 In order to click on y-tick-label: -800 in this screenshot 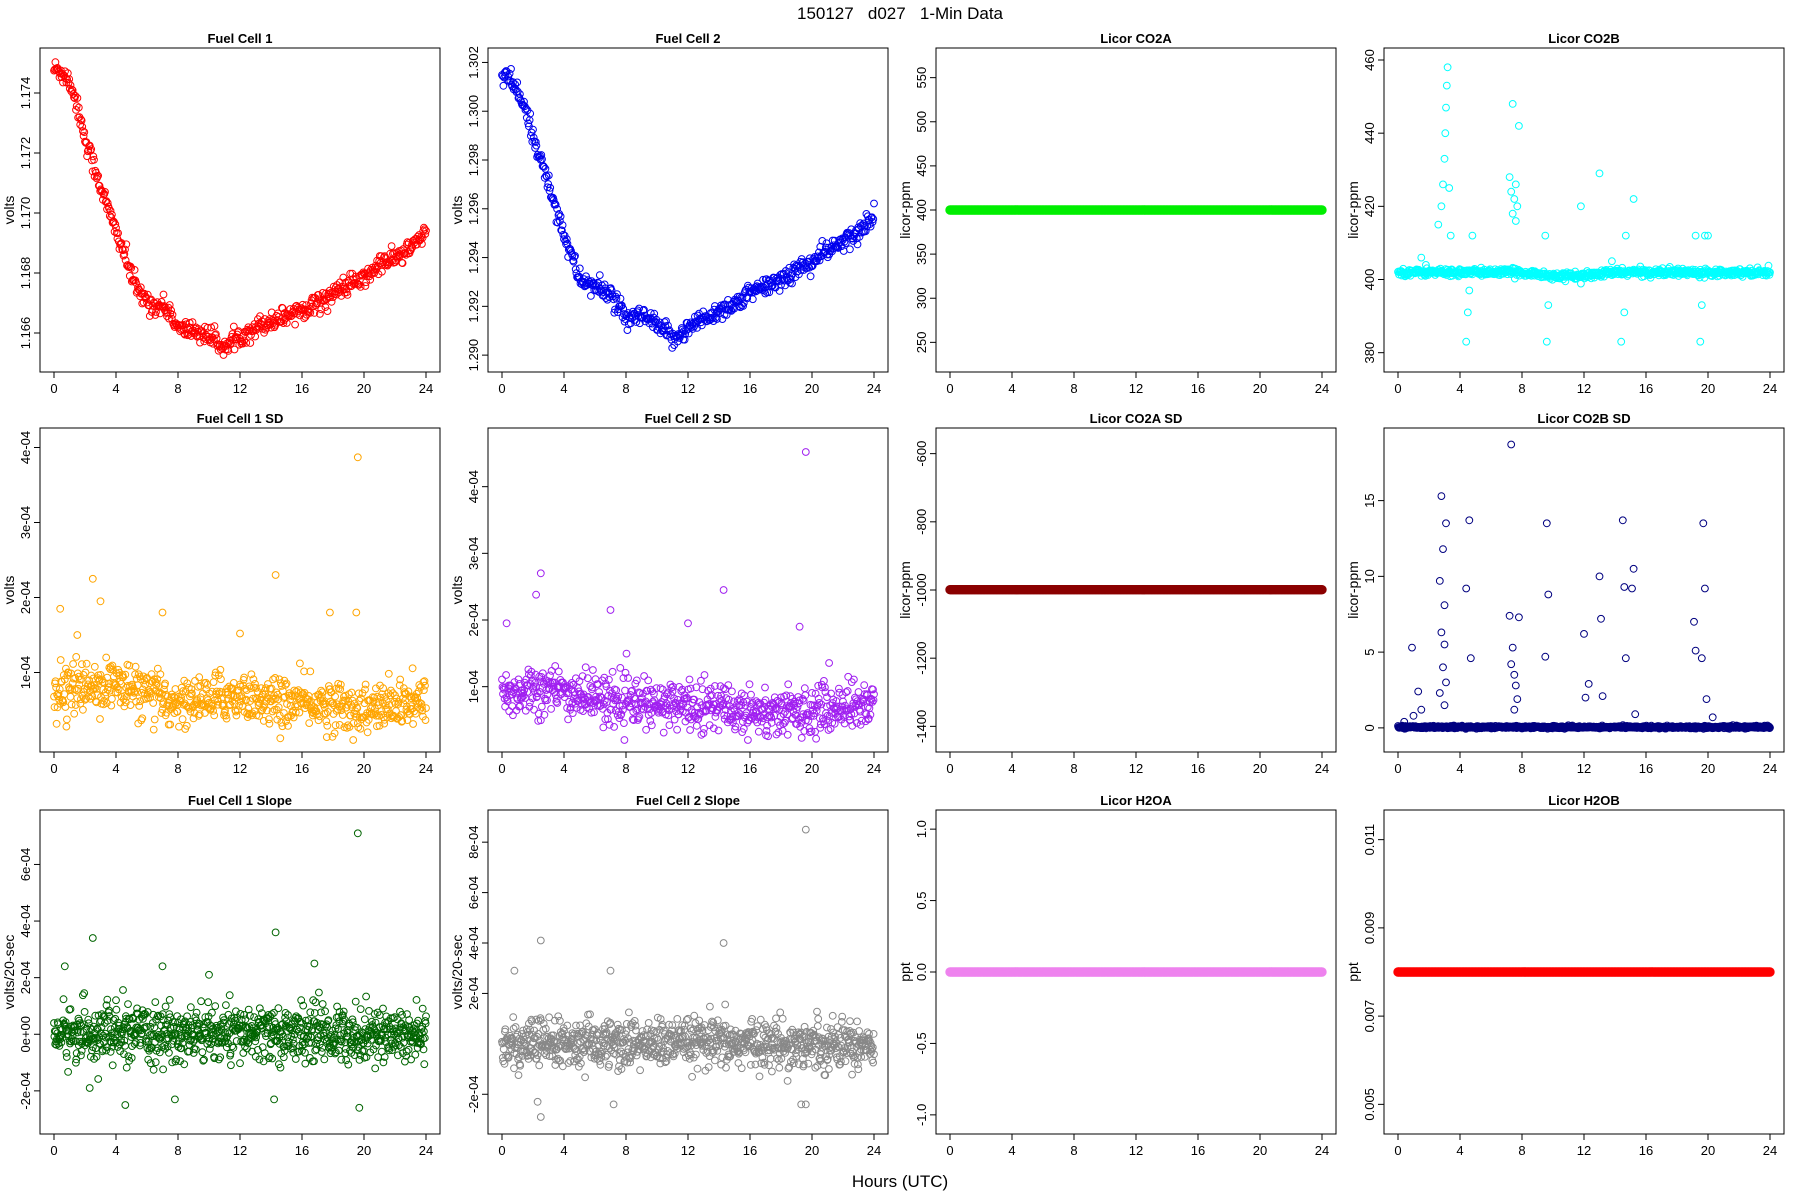, I will do `click(921, 522)`.